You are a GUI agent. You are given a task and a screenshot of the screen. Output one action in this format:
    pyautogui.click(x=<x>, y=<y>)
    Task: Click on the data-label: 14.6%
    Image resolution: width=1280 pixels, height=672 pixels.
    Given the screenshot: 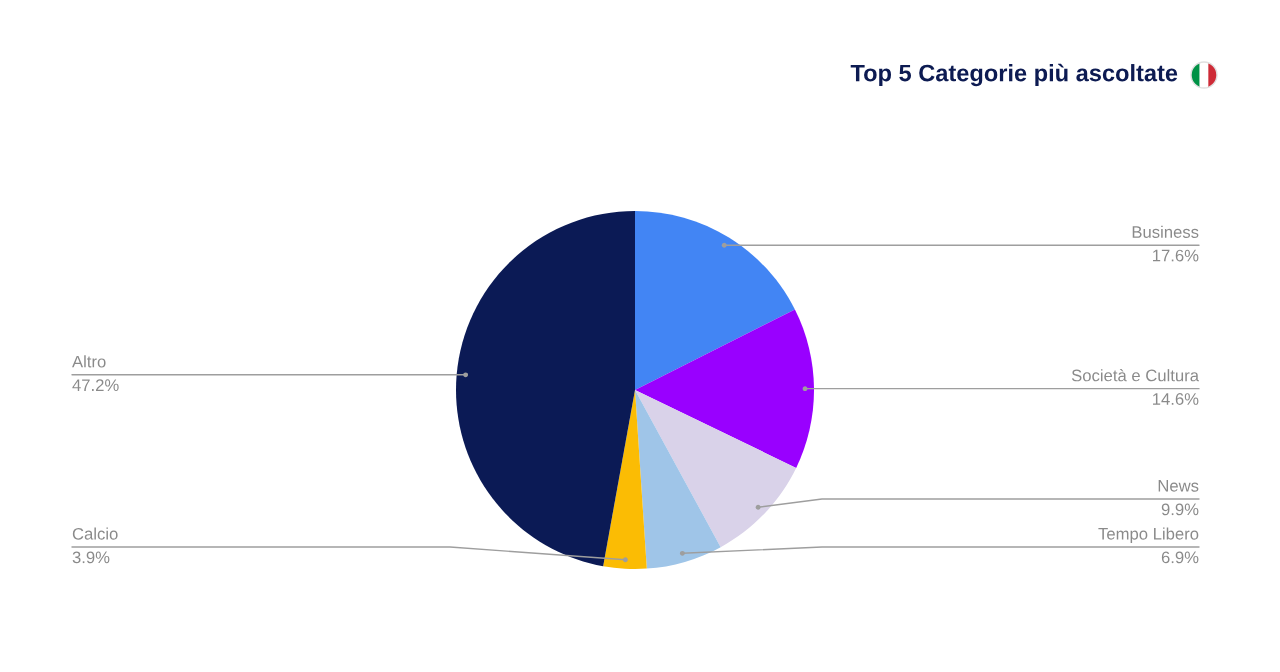 What is the action you would take?
    pyautogui.click(x=1176, y=399)
    